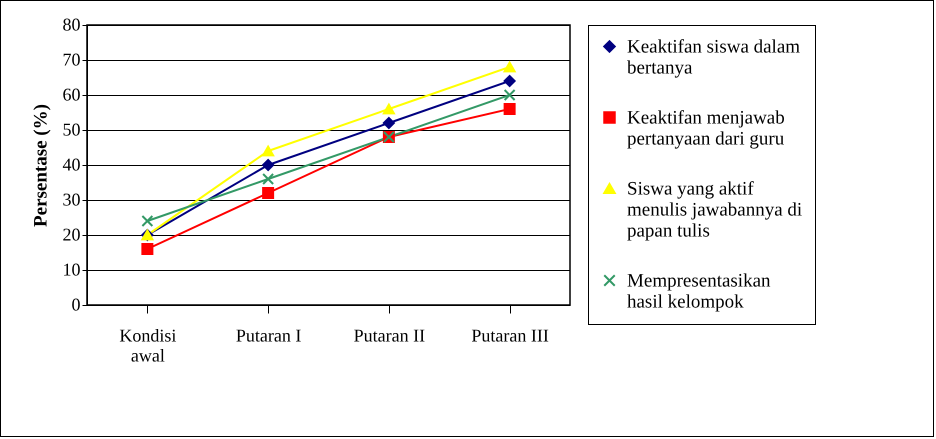 Image resolution: width=936 pixels, height=439 pixels. I want to click on legend-label: Keaktifan siswa dalam bertanya, so click(713, 57).